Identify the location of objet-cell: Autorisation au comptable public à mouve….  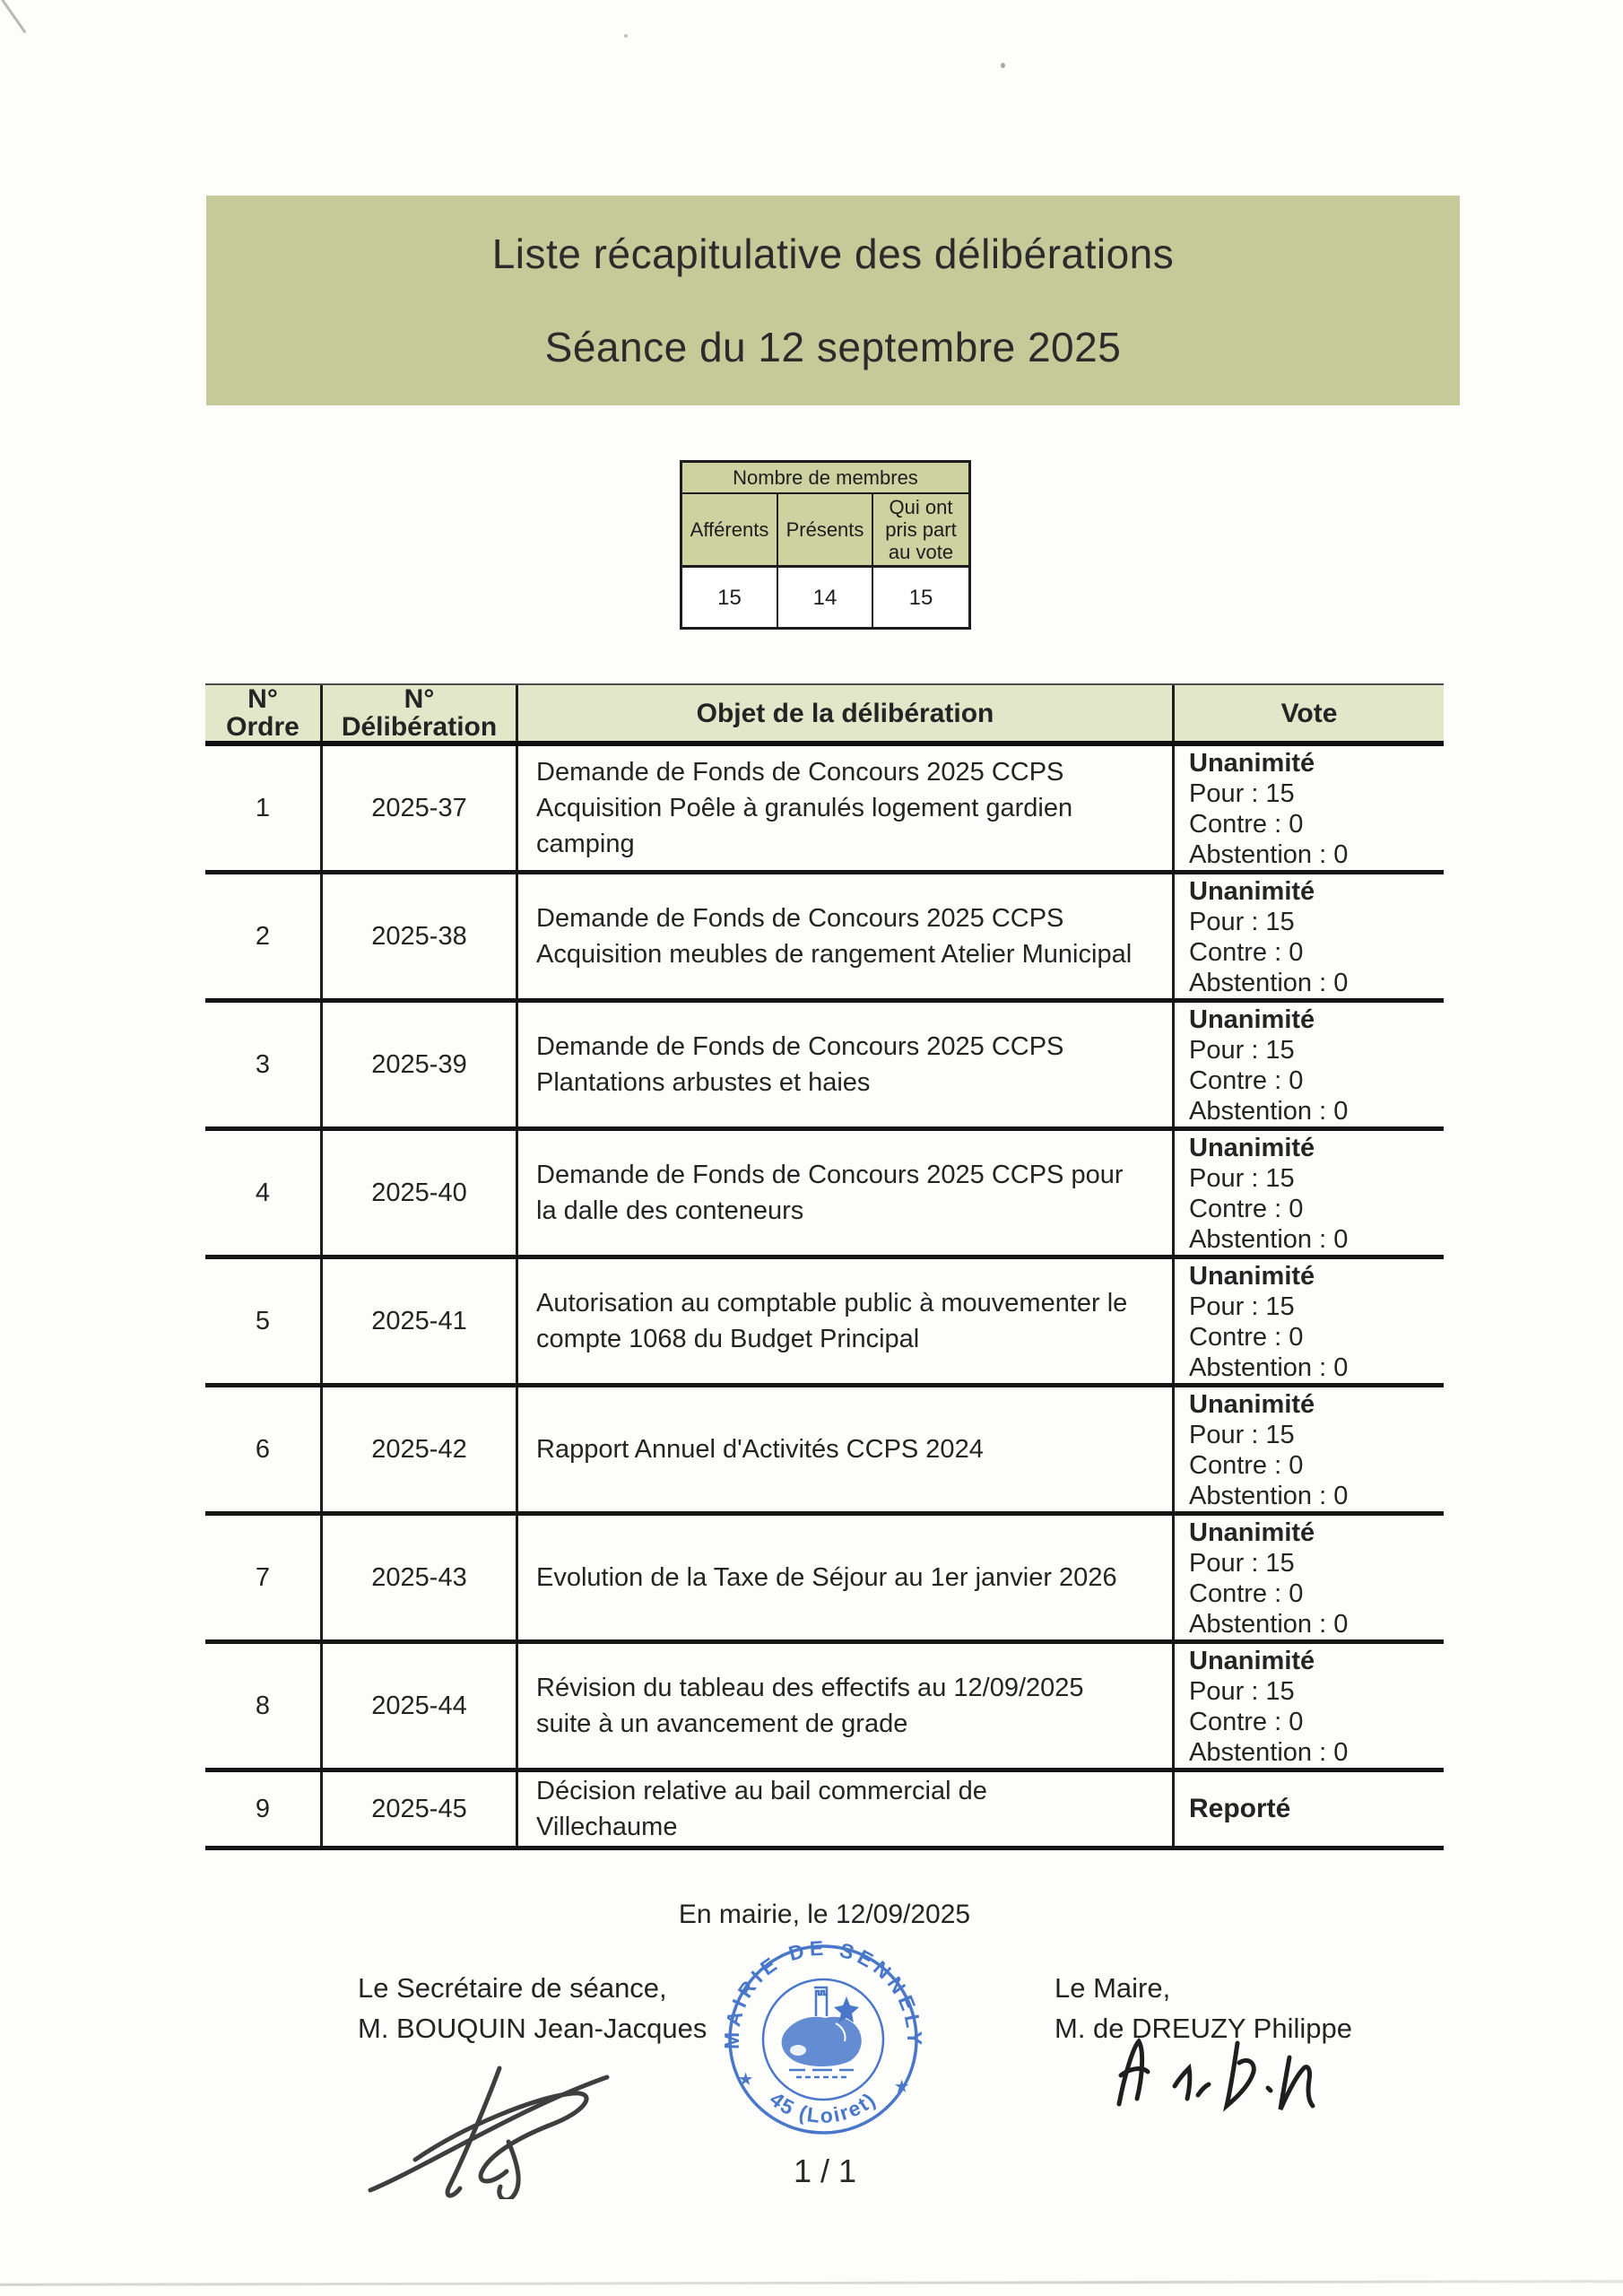
(844, 1321).